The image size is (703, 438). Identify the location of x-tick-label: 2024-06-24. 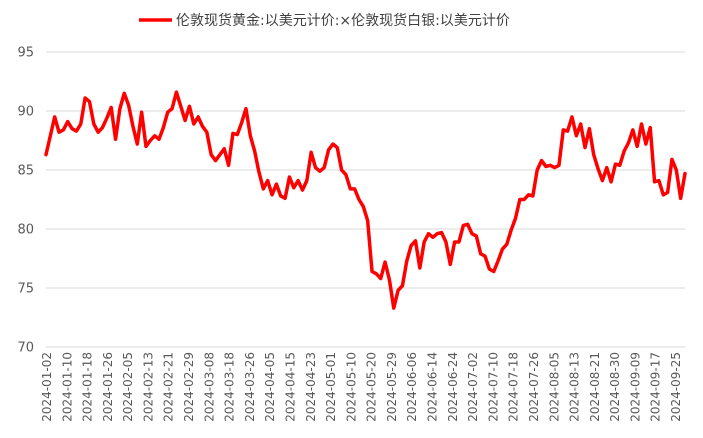
(453, 387).